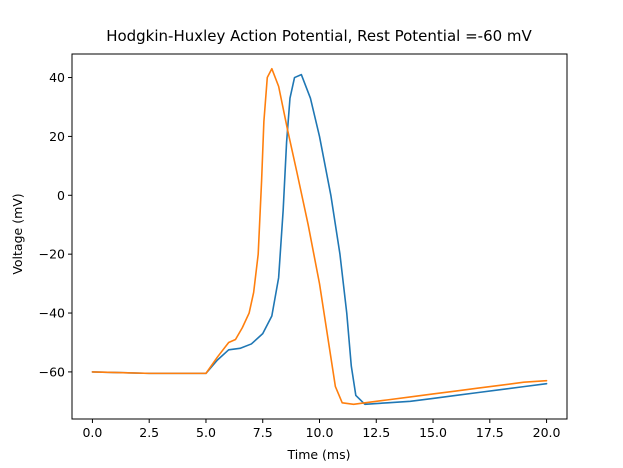 The height and width of the screenshot is (468, 623). What do you see at coordinates (57, 136) in the screenshot?
I see `y-tick-label: 20` at bounding box center [57, 136].